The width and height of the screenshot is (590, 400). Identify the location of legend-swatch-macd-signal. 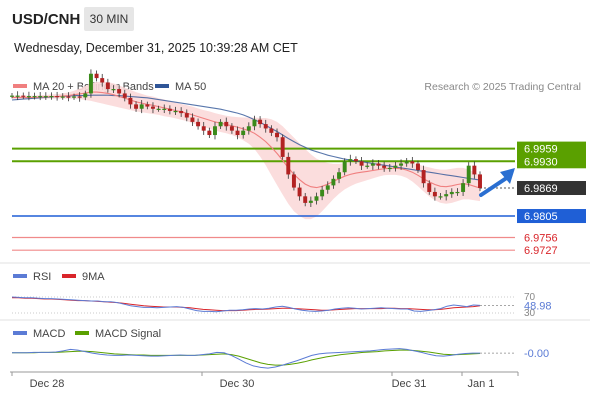
(82, 333).